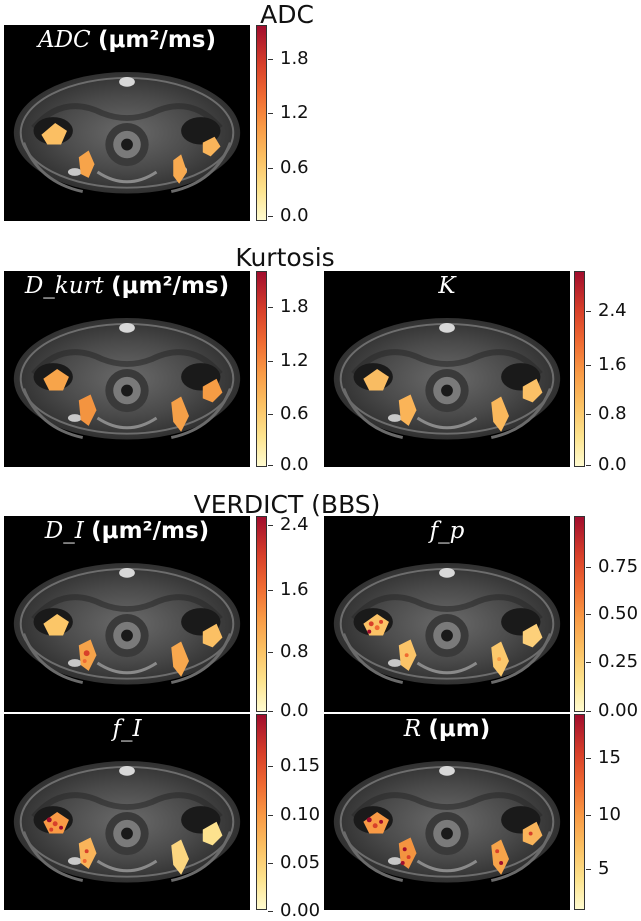  What do you see at coordinates (447, 614) in the screenshot?
I see `mri-scan-fp: f_p` at bounding box center [447, 614].